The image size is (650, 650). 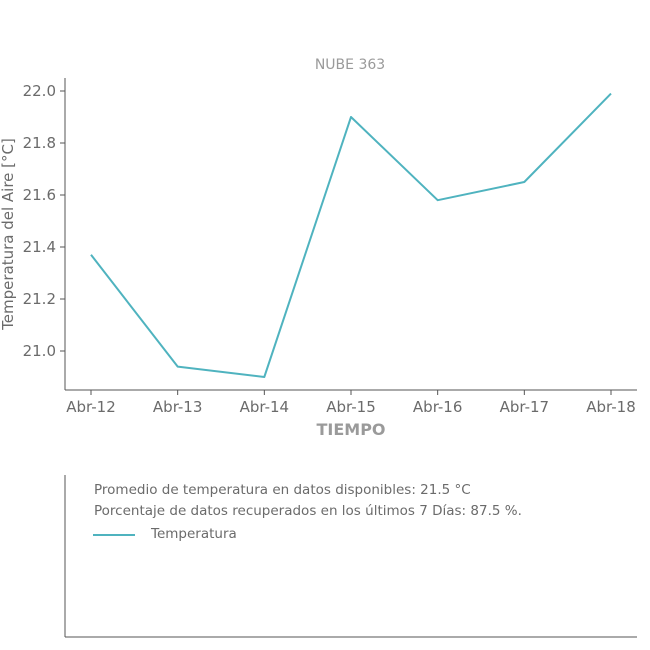 I want to click on x-tick-label: Abr-12, so click(x=91, y=407).